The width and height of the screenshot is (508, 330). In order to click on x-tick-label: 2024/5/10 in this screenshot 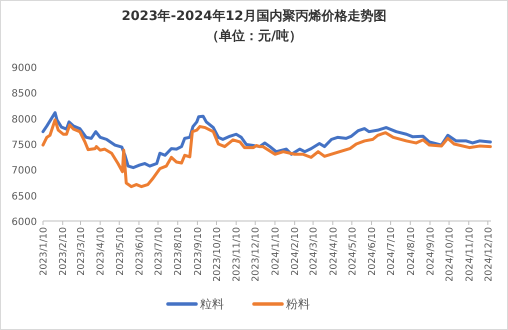, I will do `click(352, 251)`.